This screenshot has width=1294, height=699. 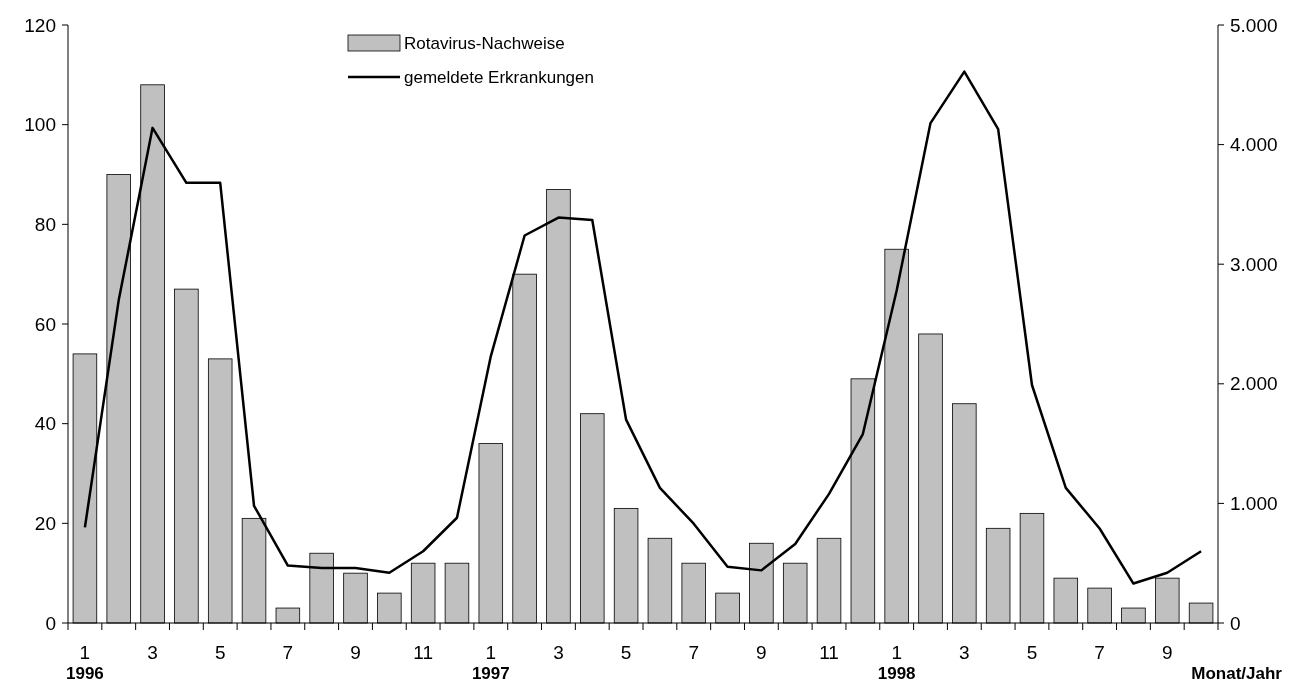 What do you see at coordinates (45, 424) in the screenshot?
I see `y-tick-label: 40` at bounding box center [45, 424].